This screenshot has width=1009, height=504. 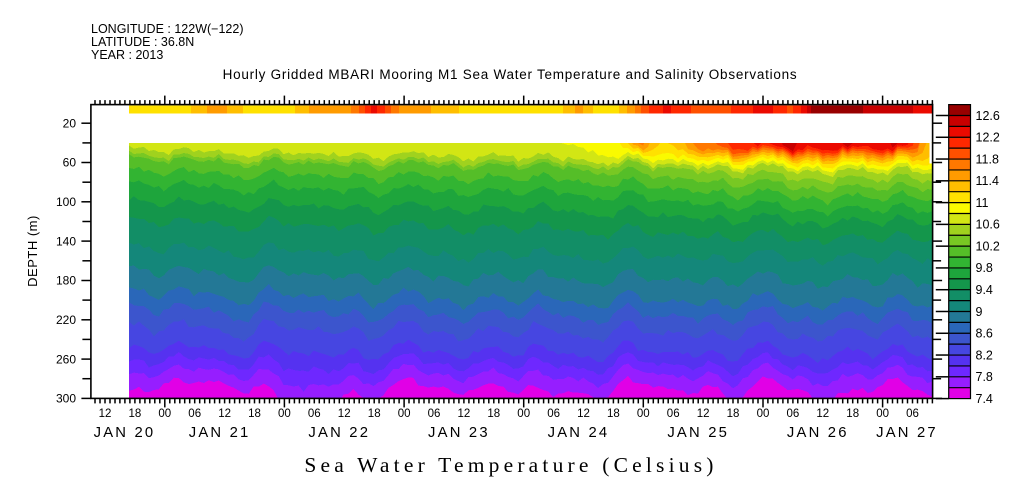 What do you see at coordinates (982, 203) in the screenshot?
I see `svg-text: 11` at bounding box center [982, 203].